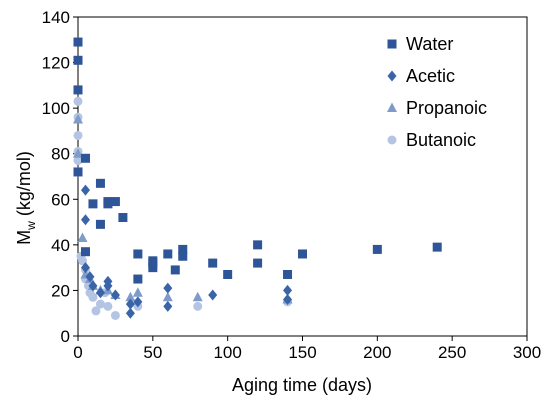  Describe the element at coordinates (24, 237) in the screenshot. I see `y-axis-title-main: M` at that location.